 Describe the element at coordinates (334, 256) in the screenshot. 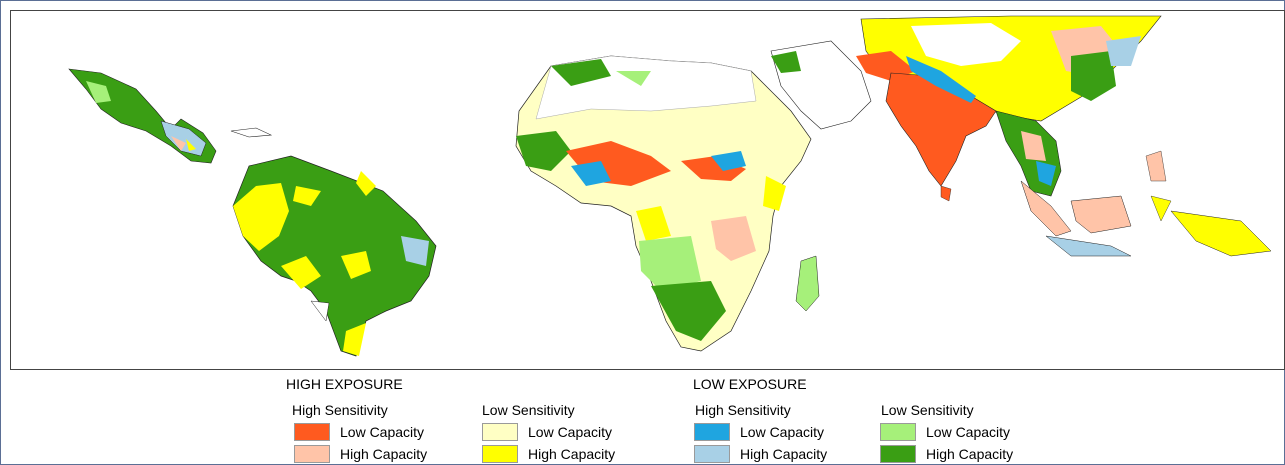

I see `region-south-america` at that location.